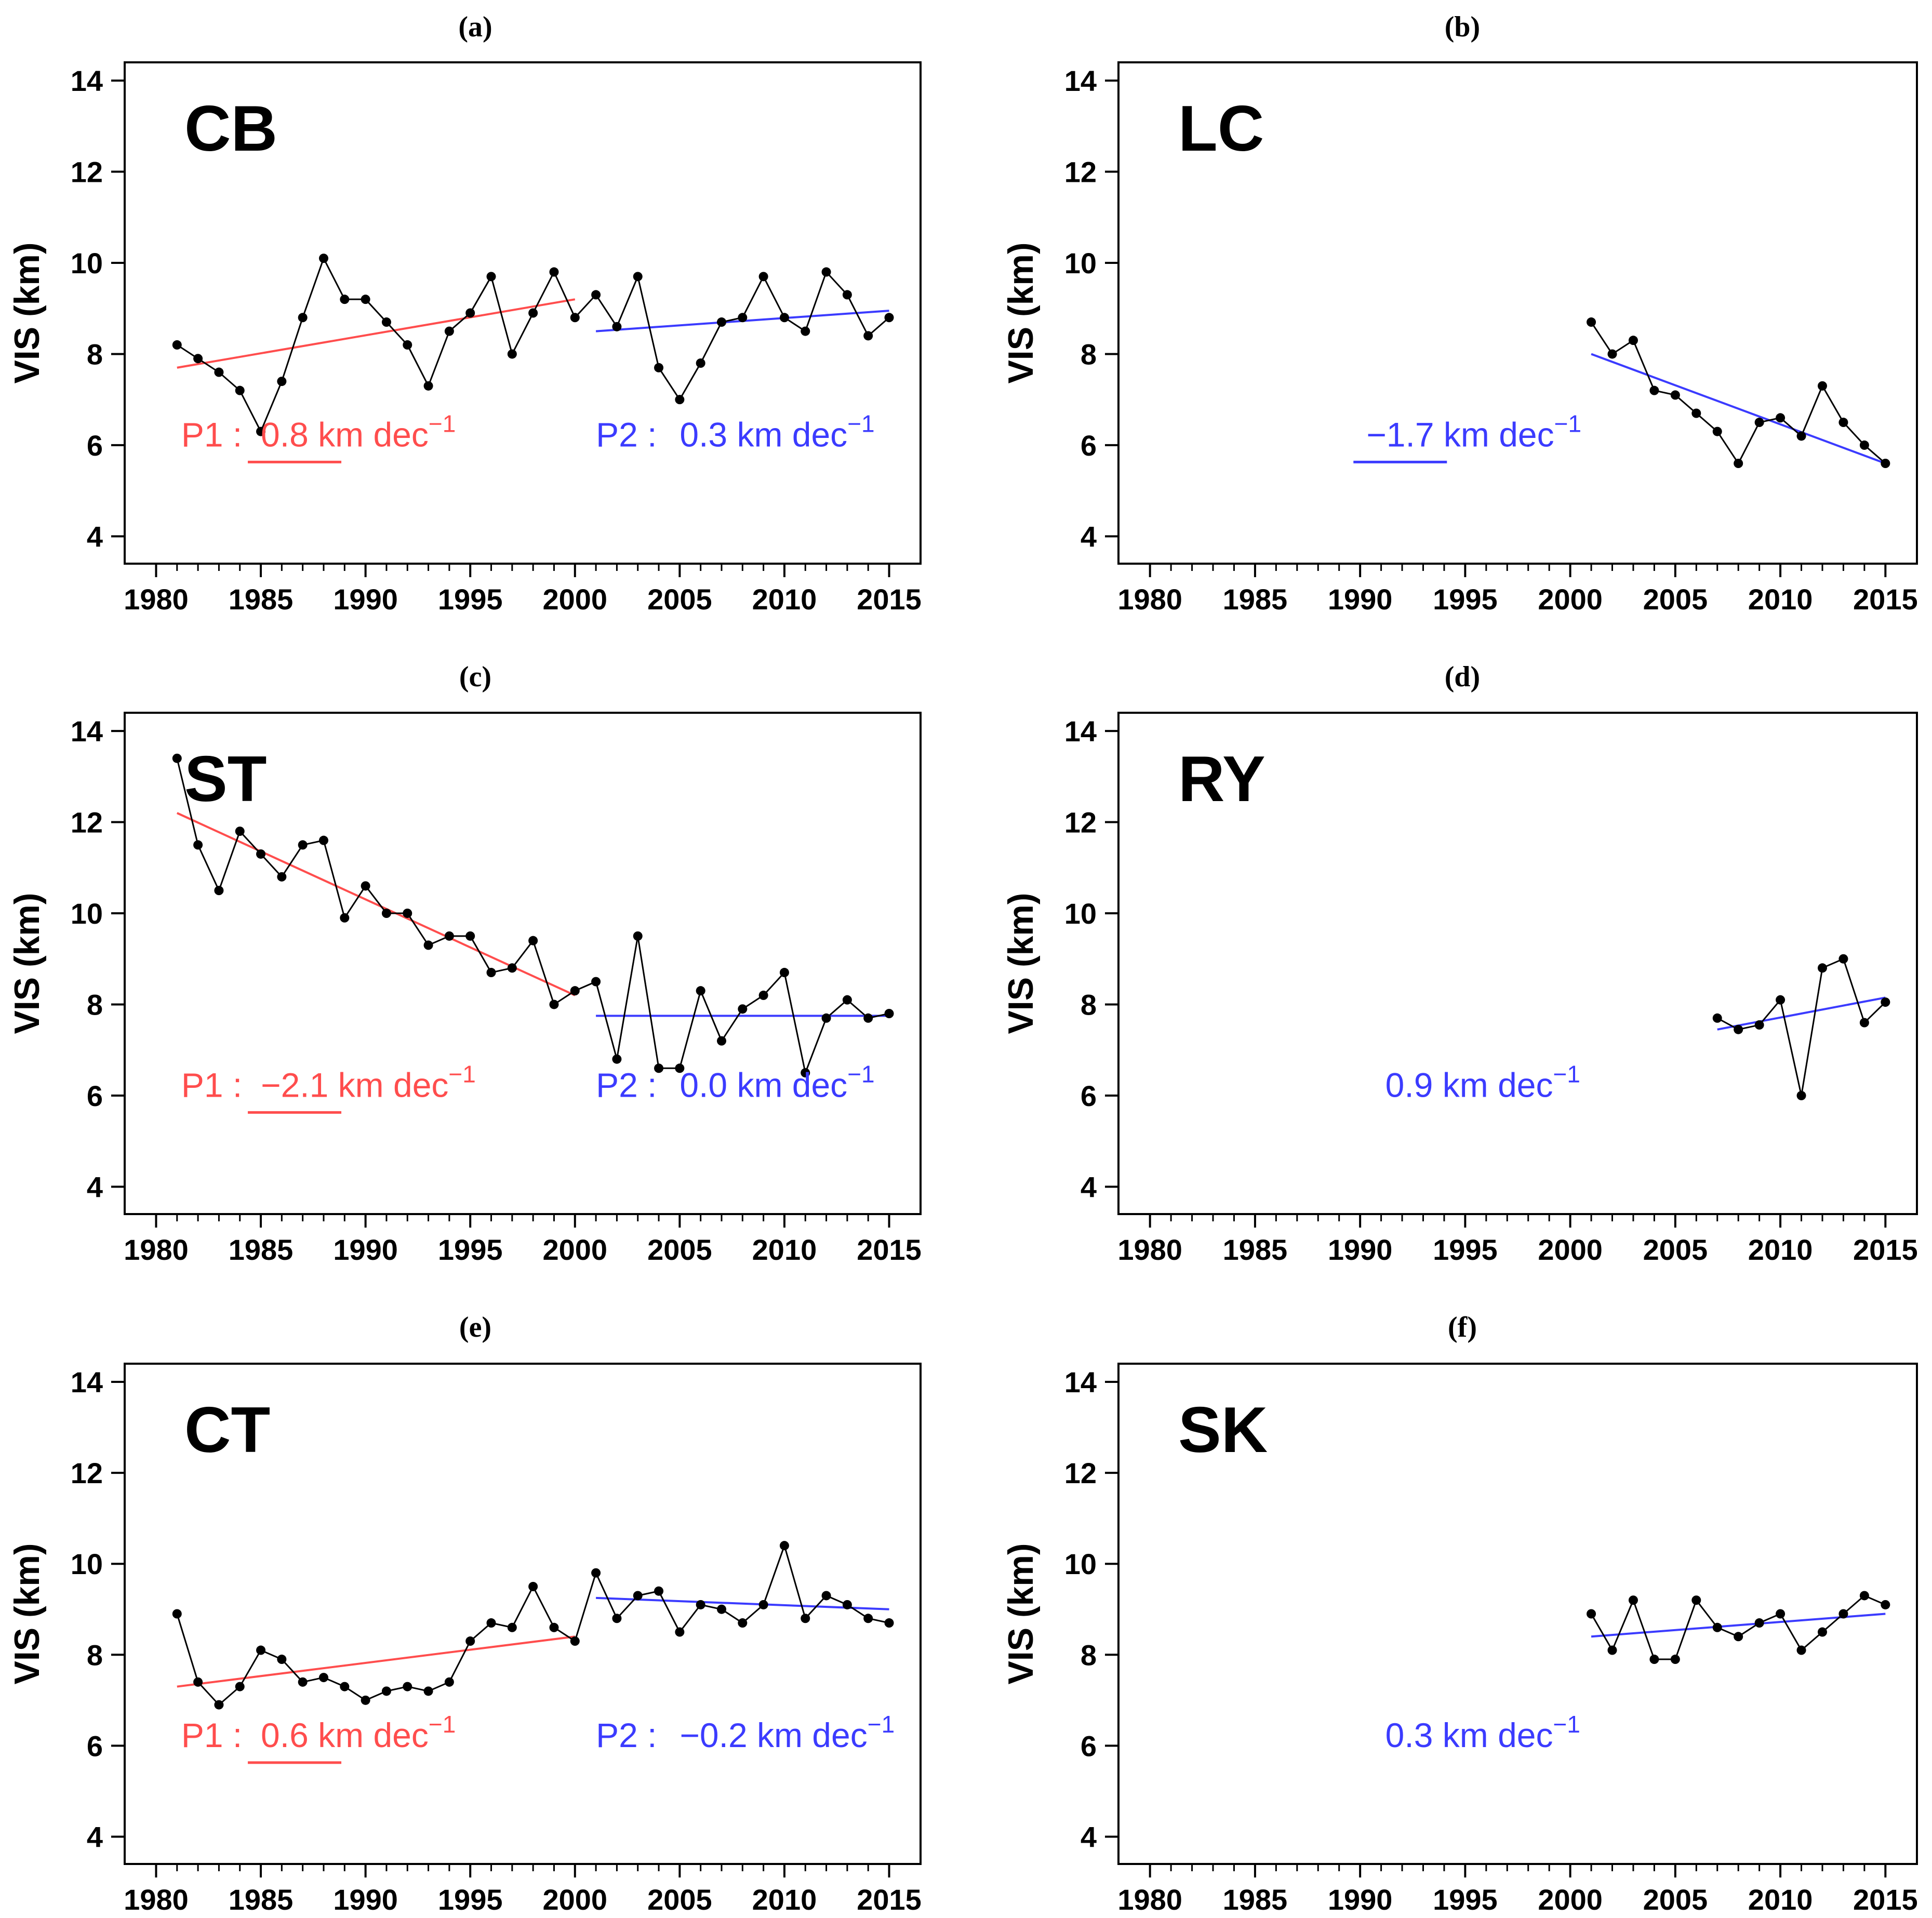 The width and height of the screenshot is (1932, 1918). I want to click on panel-label: (c), so click(475, 677).